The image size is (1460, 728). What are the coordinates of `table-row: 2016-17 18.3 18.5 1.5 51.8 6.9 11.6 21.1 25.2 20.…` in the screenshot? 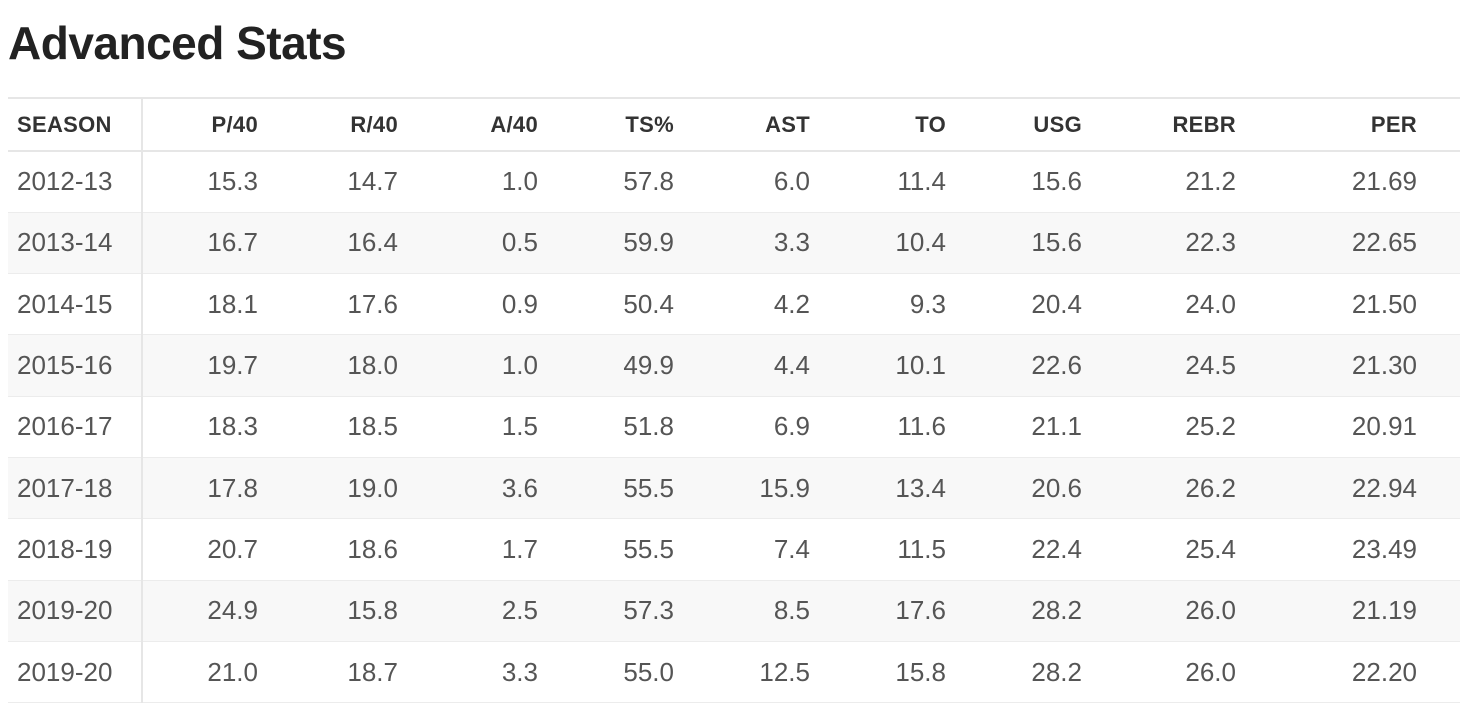 It's located at (734, 427).